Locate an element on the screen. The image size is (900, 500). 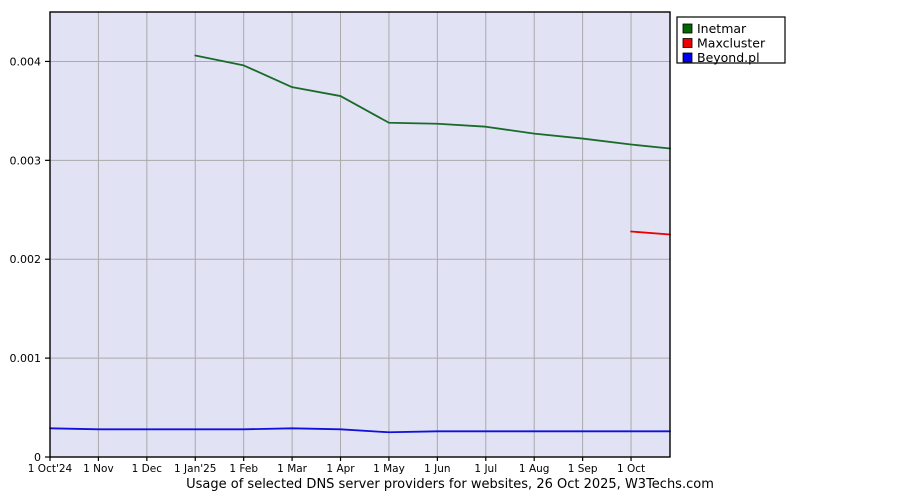
y-tick-label: 0.003 is located at coordinates (26, 160).